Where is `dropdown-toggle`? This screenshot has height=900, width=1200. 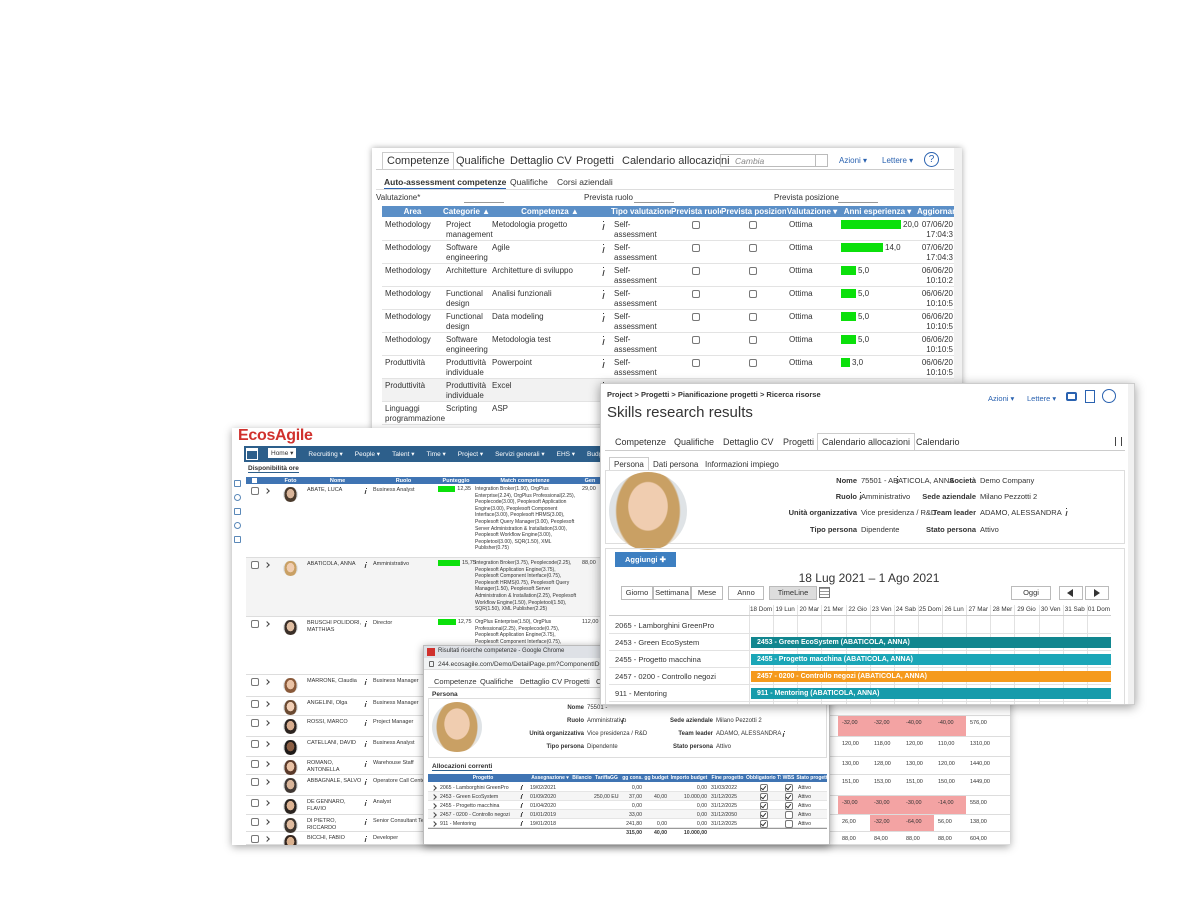
dropdown-toggle is located at coordinates (821, 160).